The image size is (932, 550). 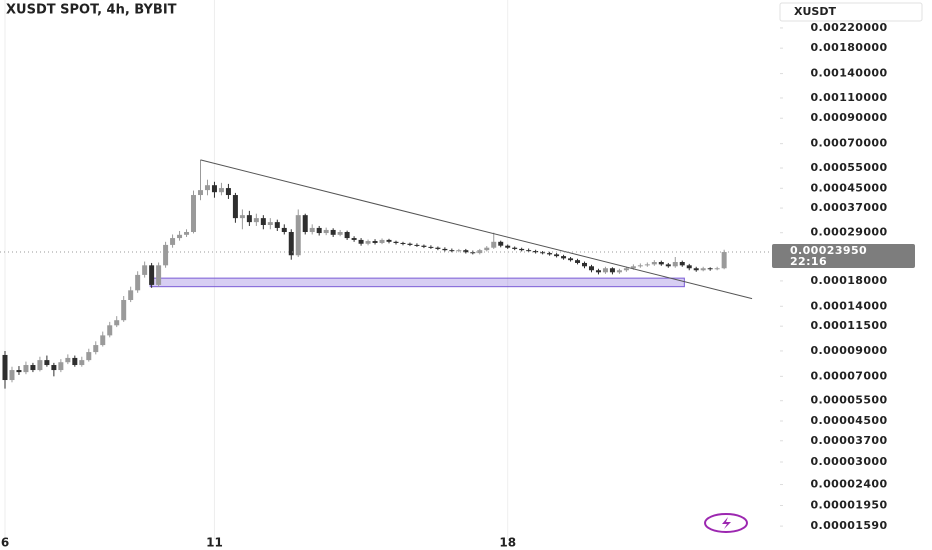 I want to click on chart-title: XUSDT SPOT, 4h, BYBIT, so click(x=91, y=10).